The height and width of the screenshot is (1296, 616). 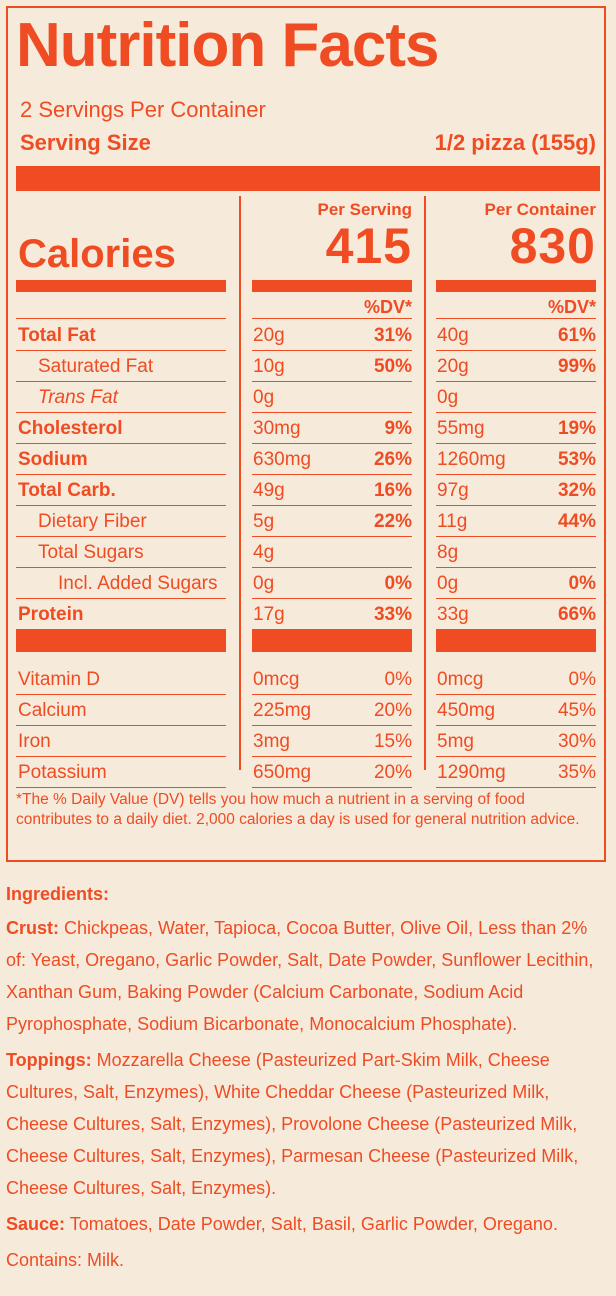 I want to click on serving-amount: 4g, so click(x=264, y=552).